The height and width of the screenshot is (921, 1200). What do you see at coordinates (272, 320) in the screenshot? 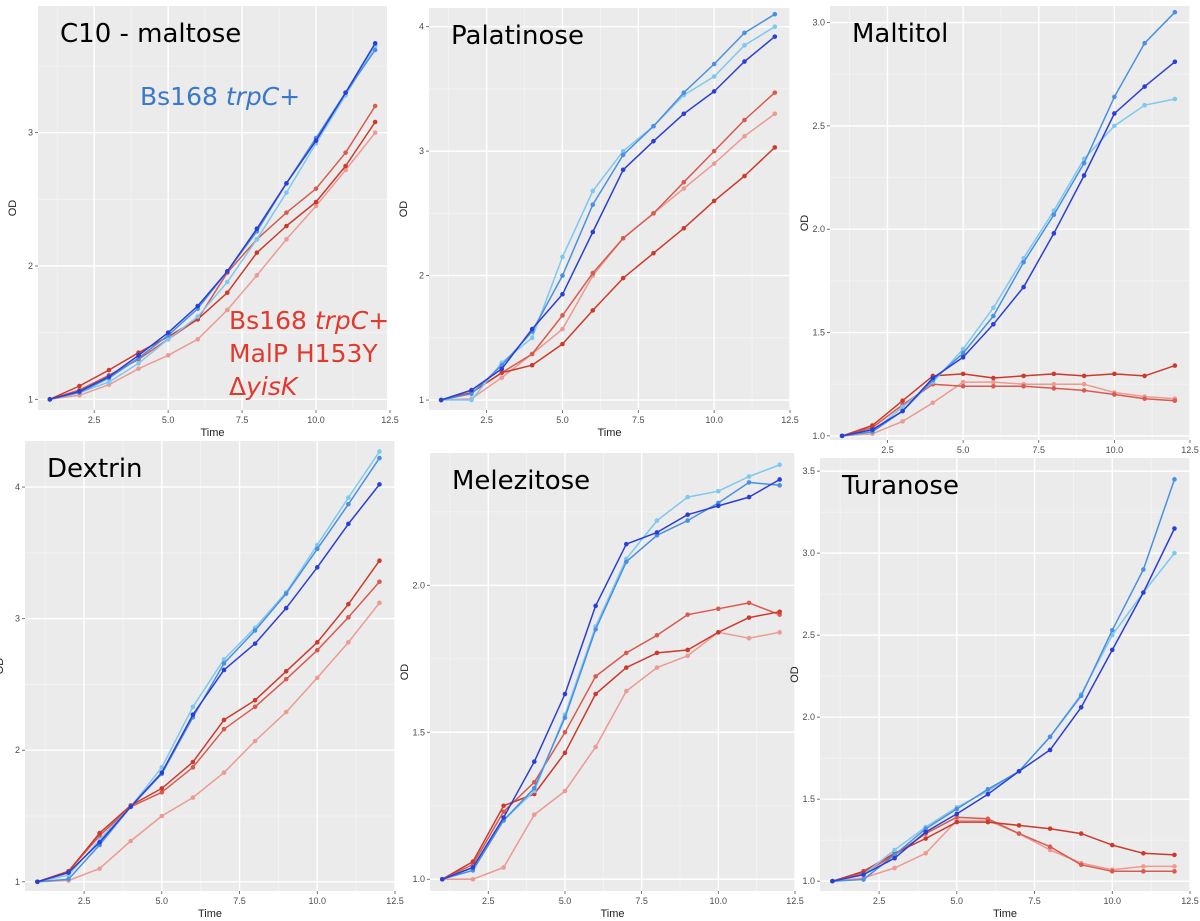
I see `legend-red-line1-prefix: Bs168` at bounding box center [272, 320].